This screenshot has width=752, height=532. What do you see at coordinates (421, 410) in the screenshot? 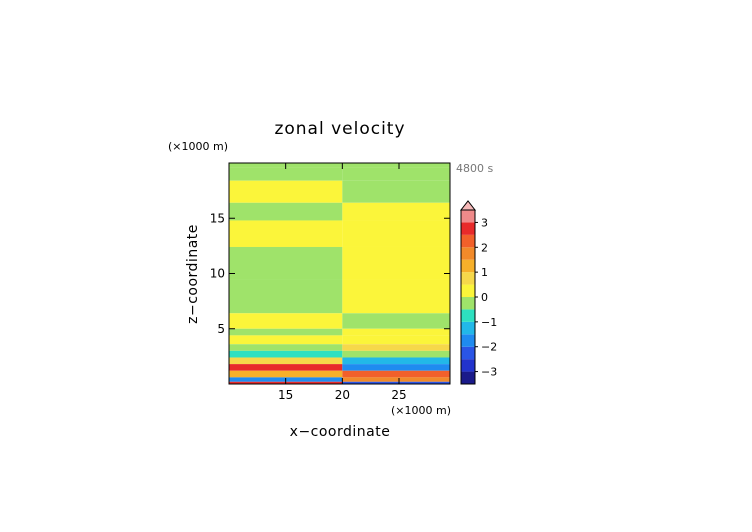
I see `x-unit-label: (×1000 m)` at bounding box center [421, 410].